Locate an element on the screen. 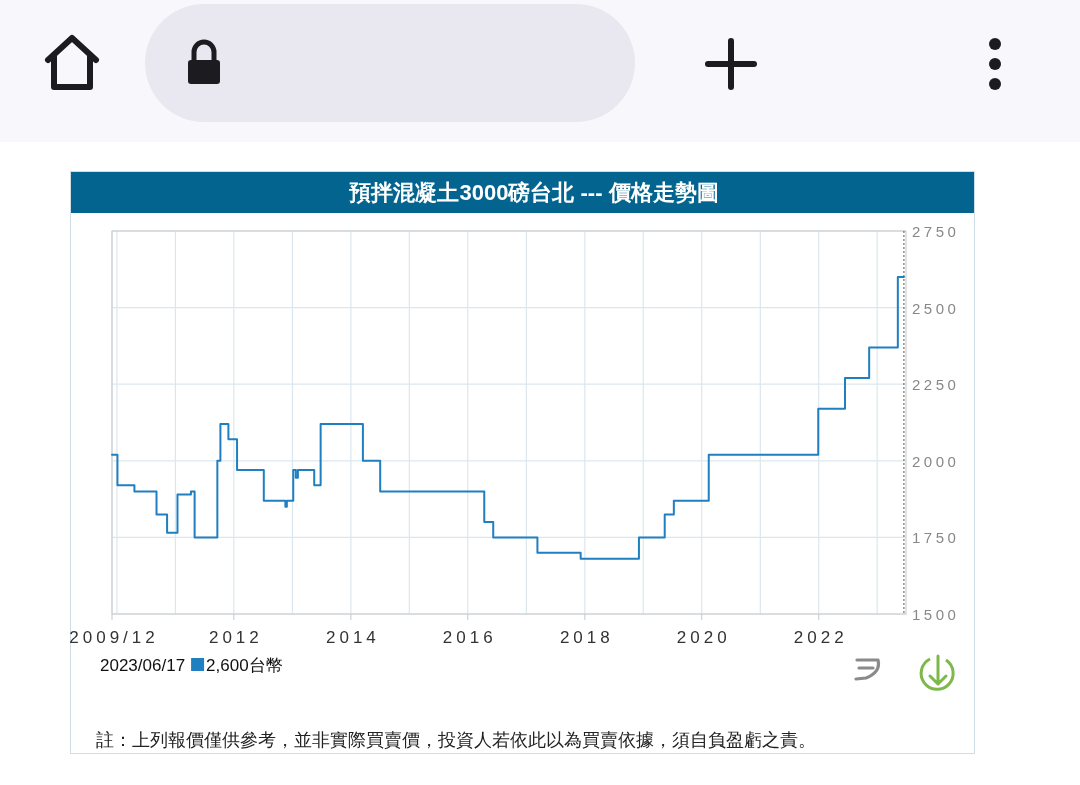  legend-title: 2023/06/17 is located at coordinates (143, 665).